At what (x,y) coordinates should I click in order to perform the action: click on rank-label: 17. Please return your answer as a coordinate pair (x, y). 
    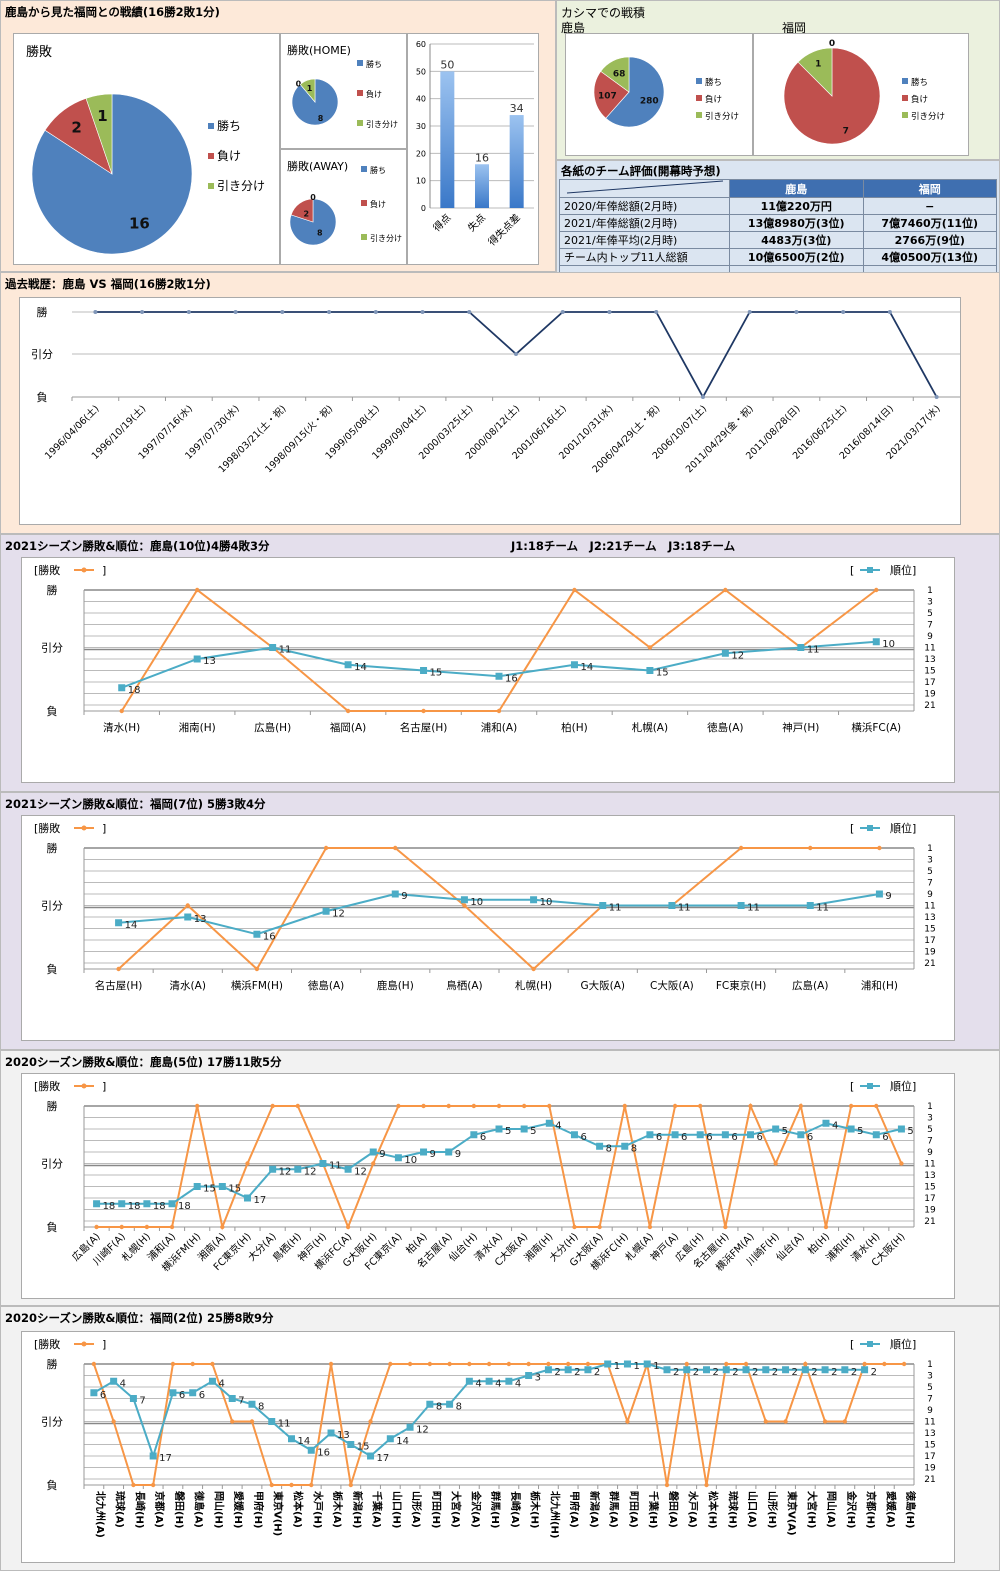
    Looking at the image, I should click on (383, 1458).